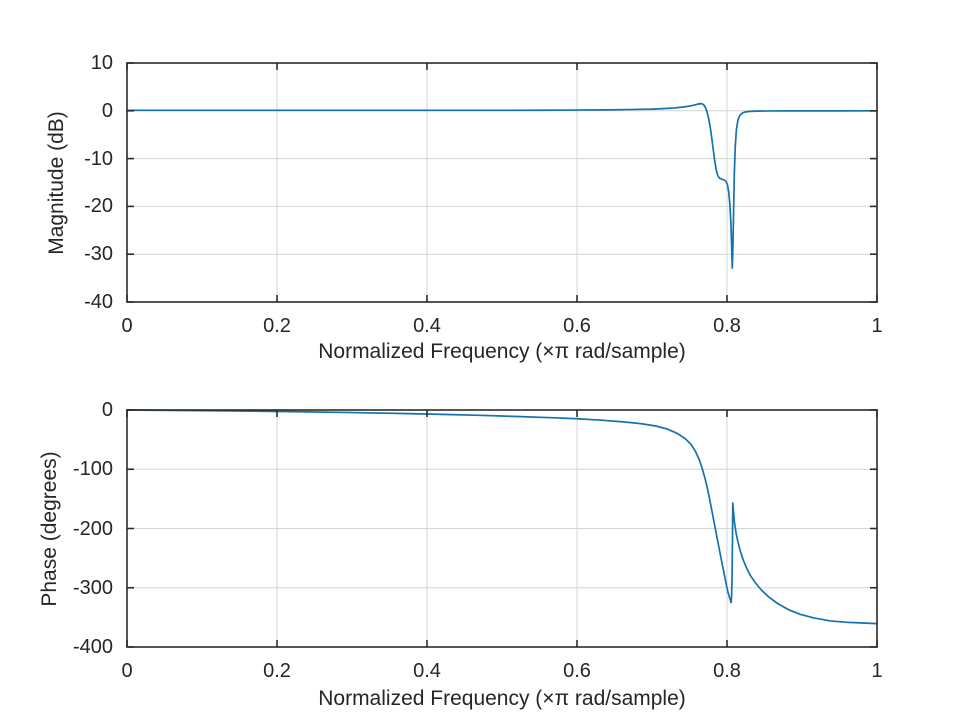 The height and width of the screenshot is (726, 970). I want to click on magnitude-x-tick-label: 0.6, so click(577, 326).